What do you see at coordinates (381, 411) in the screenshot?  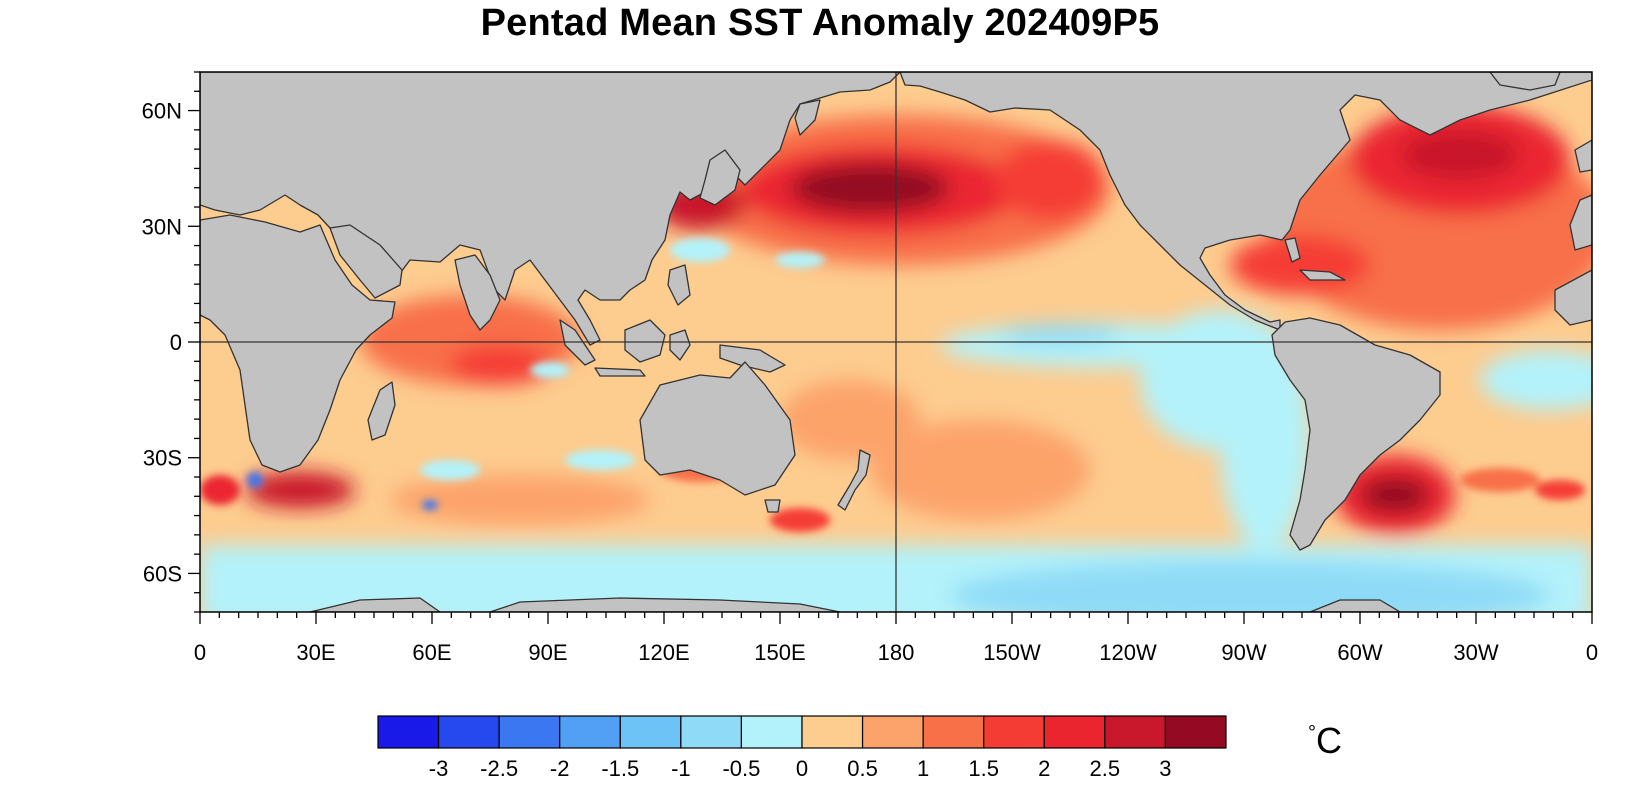 I see `land-madagascar` at bounding box center [381, 411].